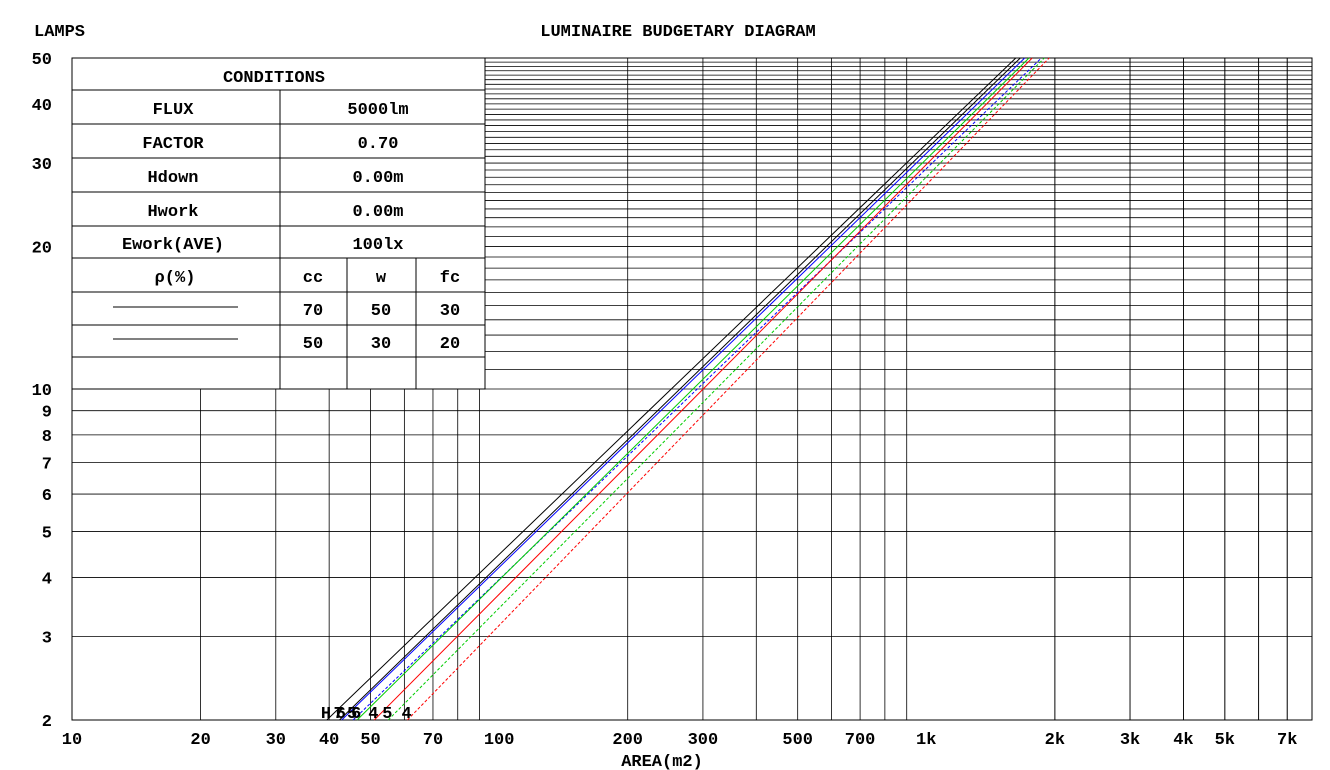 Image resolution: width=1330 pixels, height=770 pixels. Describe the element at coordinates (377, 212) in the screenshot. I see `hwork-value: 0.00m` at that location.